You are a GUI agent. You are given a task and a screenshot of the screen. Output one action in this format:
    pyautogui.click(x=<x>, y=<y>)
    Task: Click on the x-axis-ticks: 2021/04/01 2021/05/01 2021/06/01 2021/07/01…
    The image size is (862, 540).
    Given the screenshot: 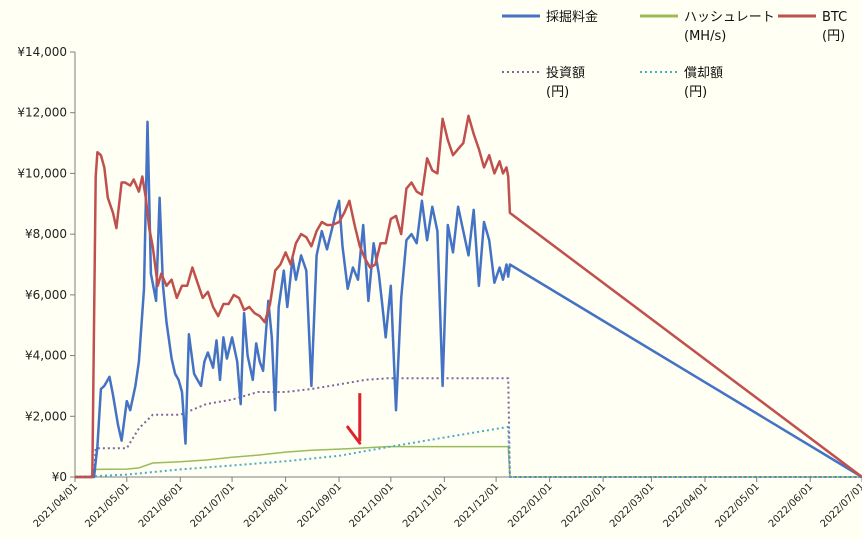 What is the action you would take?
    pyautogui.click(x=447, y=503)
    